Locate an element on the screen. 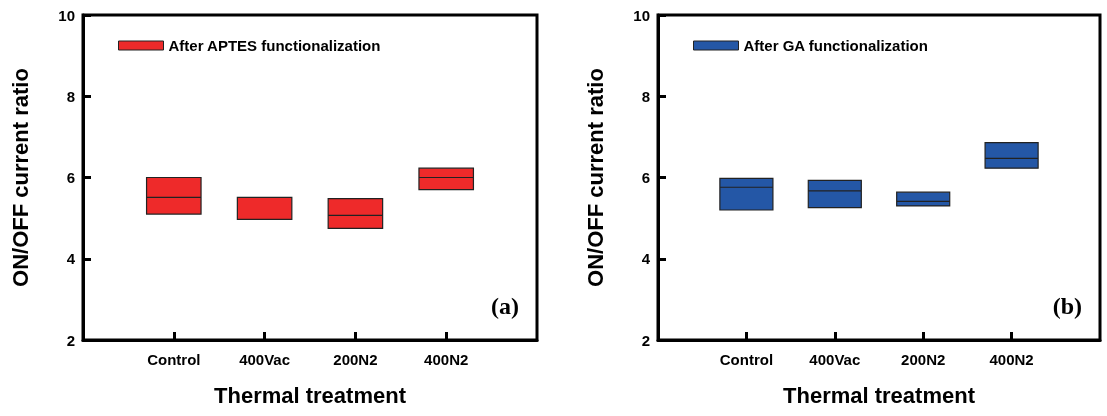  legend-label: After GA functionalization is located at coordinates (835, 45).